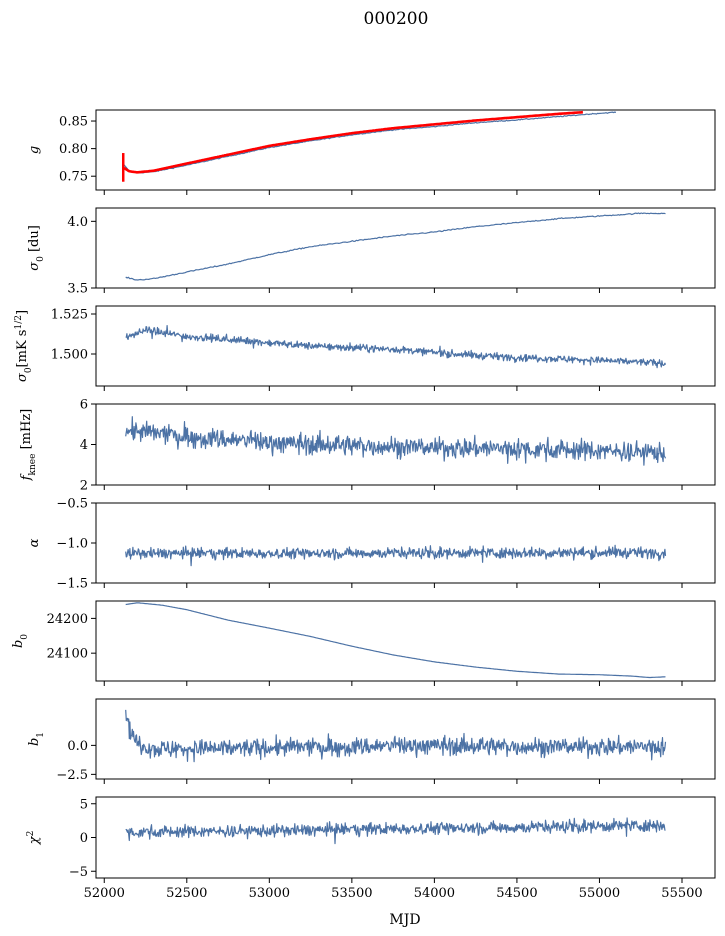 This screenshot has width=725, height=936. What do you see at coordinates (351, 893) in the screenshot?
I see `x-tick-label: 53500` at bounding box center [351, 893].